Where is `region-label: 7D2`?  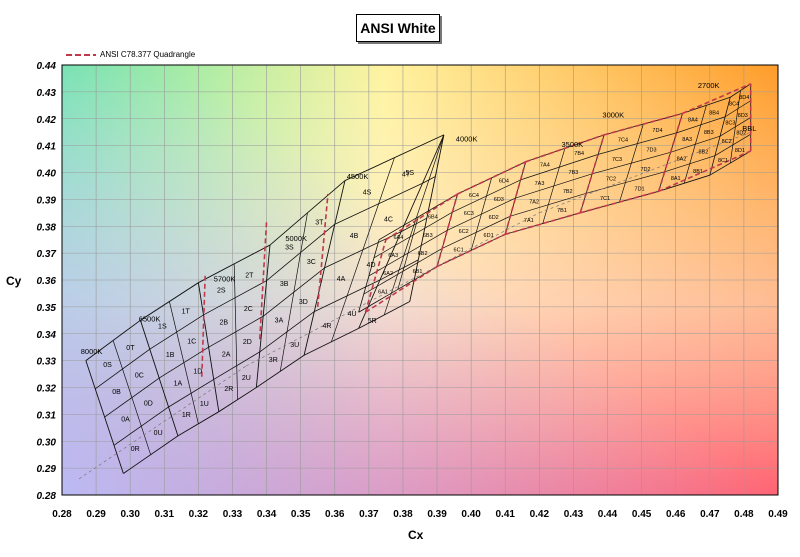 region-label: 7D2 is located at coordinates (645, 170).